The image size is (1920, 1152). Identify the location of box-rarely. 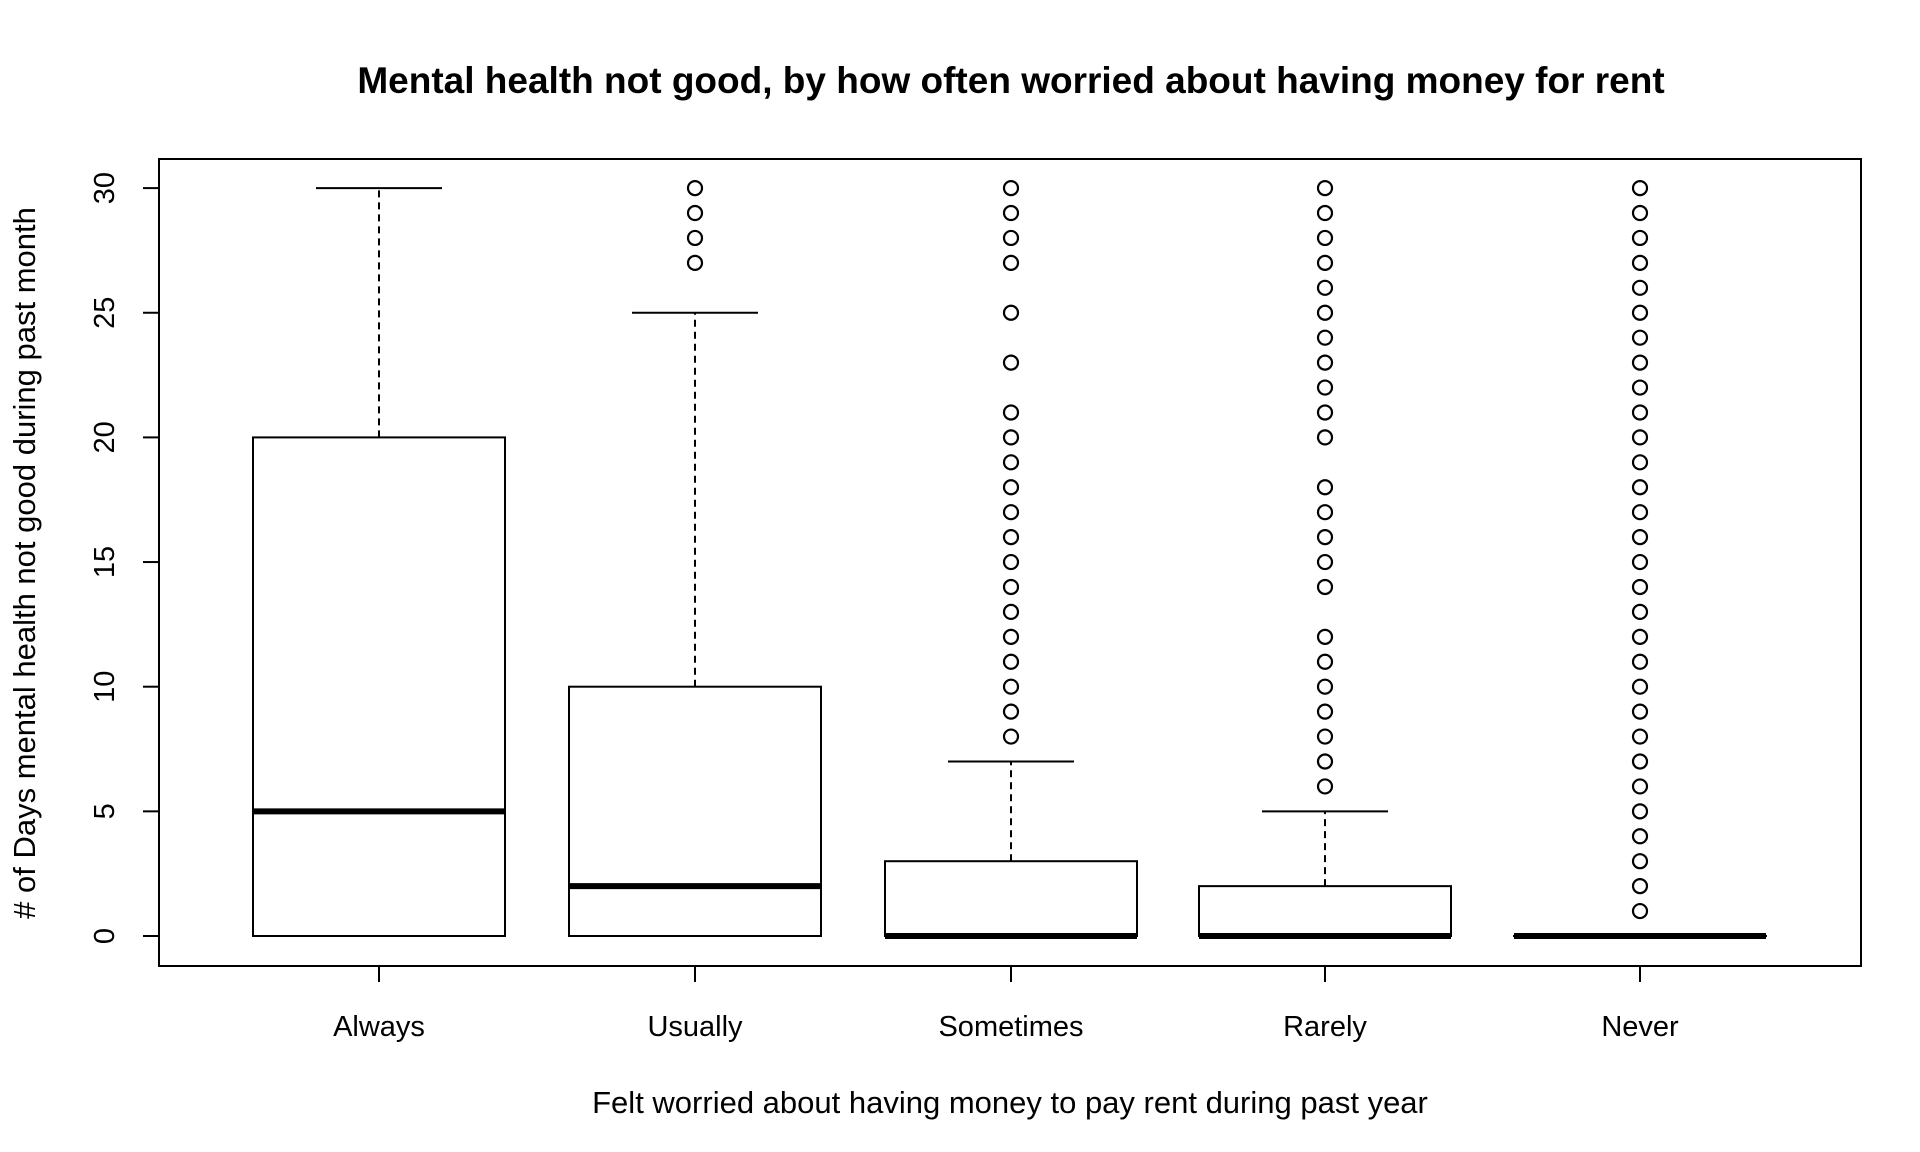
(1325, 559).